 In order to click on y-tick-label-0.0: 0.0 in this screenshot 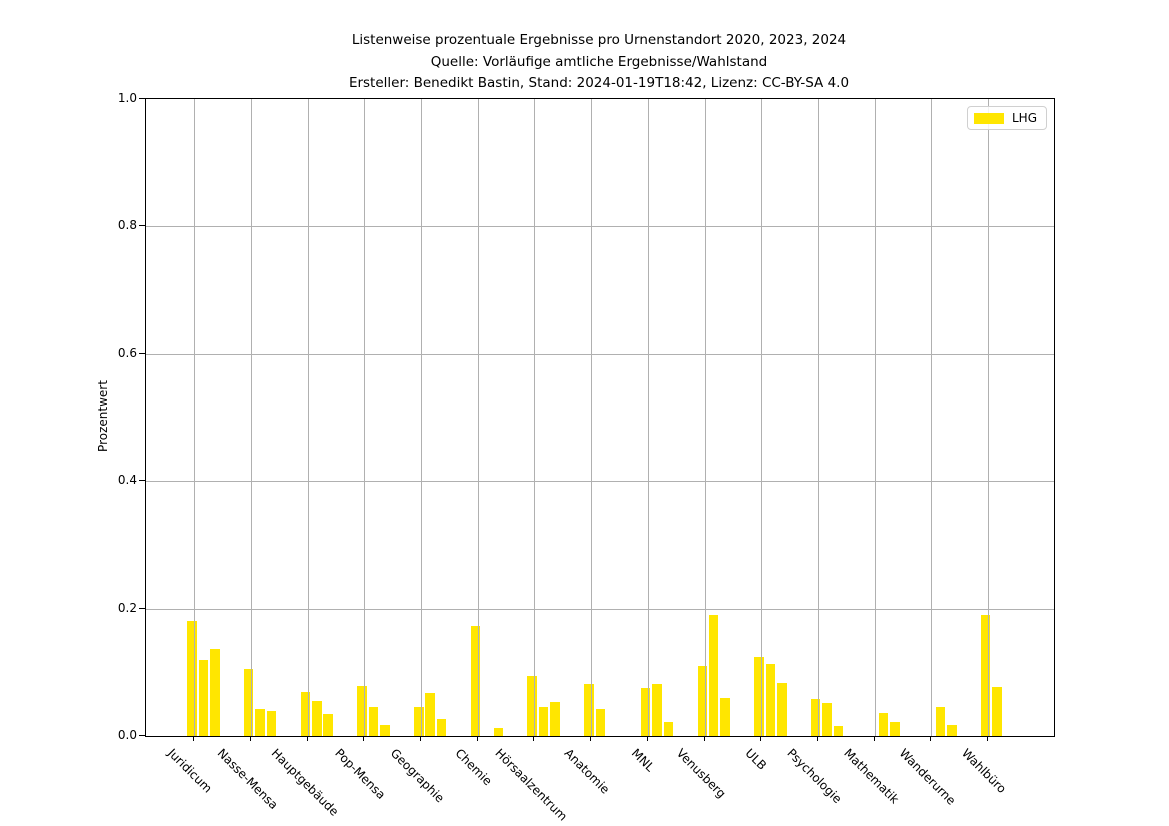, I will do `click(127, 735)`.